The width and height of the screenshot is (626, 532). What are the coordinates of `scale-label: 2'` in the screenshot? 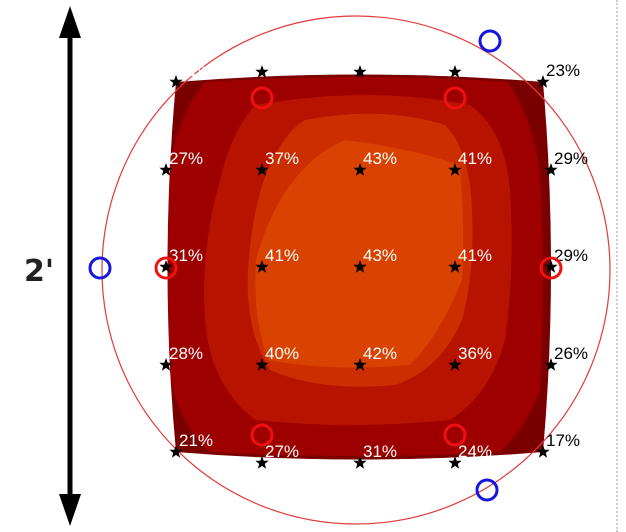 It's located at (39, 271).